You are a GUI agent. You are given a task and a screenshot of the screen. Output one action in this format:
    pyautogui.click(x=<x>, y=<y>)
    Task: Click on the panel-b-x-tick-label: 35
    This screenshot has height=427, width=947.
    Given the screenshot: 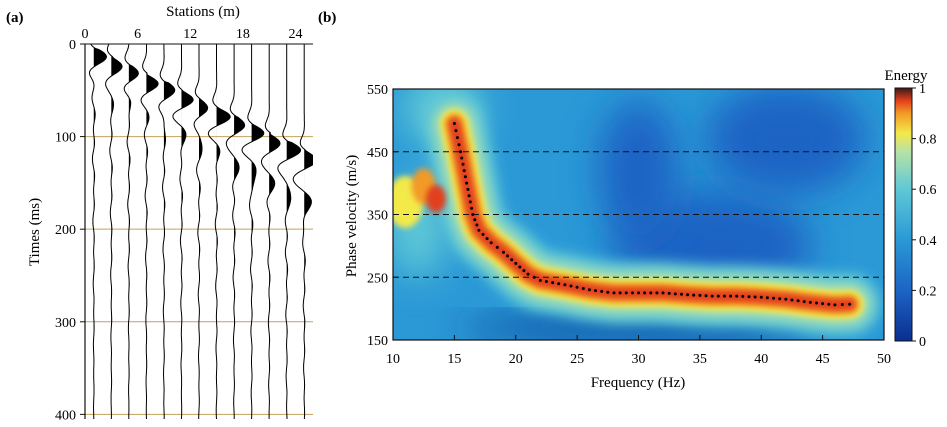 What is the action you would take?
    pyautogui.click(x=700, y=359)
    